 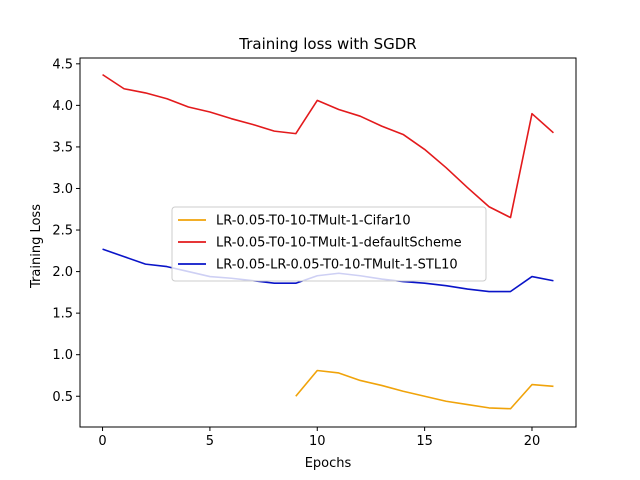 What do you see at coordinates (210, 441) in the screenshot?
I see `x-tick-label: 5` at bounding box center [210, 441].